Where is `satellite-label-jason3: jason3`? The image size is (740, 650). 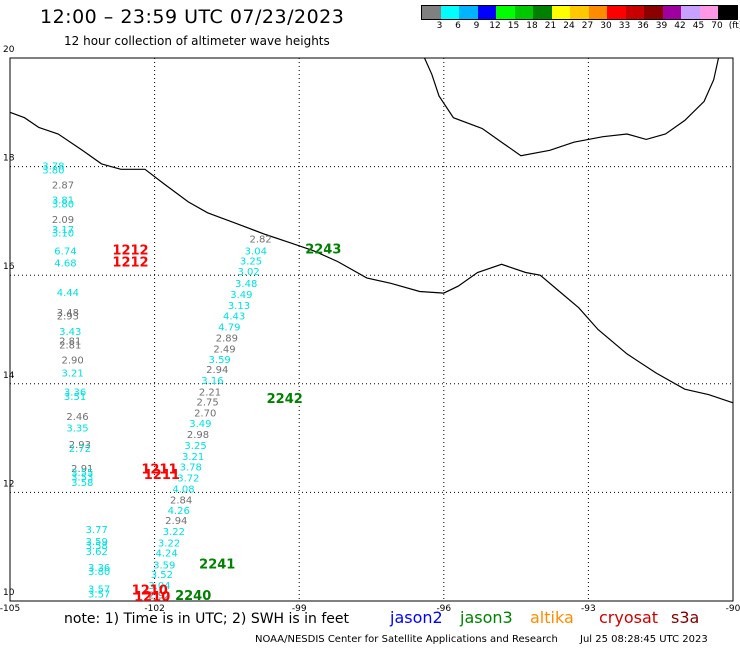 satellite-label-jason3: jason3 is located at coordinates (486, 617).